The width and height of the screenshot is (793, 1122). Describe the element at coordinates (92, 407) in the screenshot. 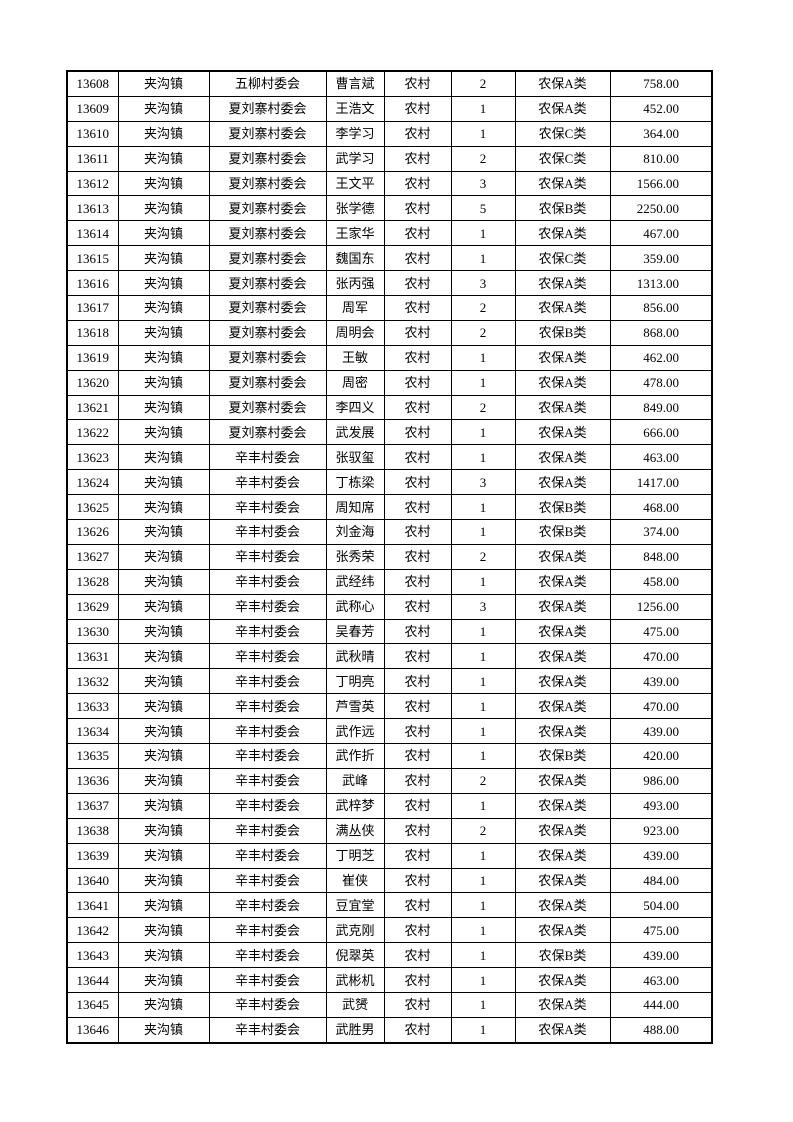

I see `cell-record-id: 13621` at that location.